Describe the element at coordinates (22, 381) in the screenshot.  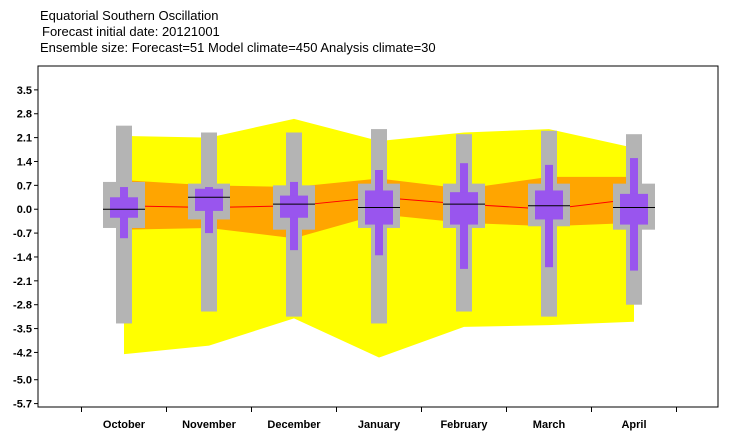
I see `y-tick-label: -5.0` at that location.